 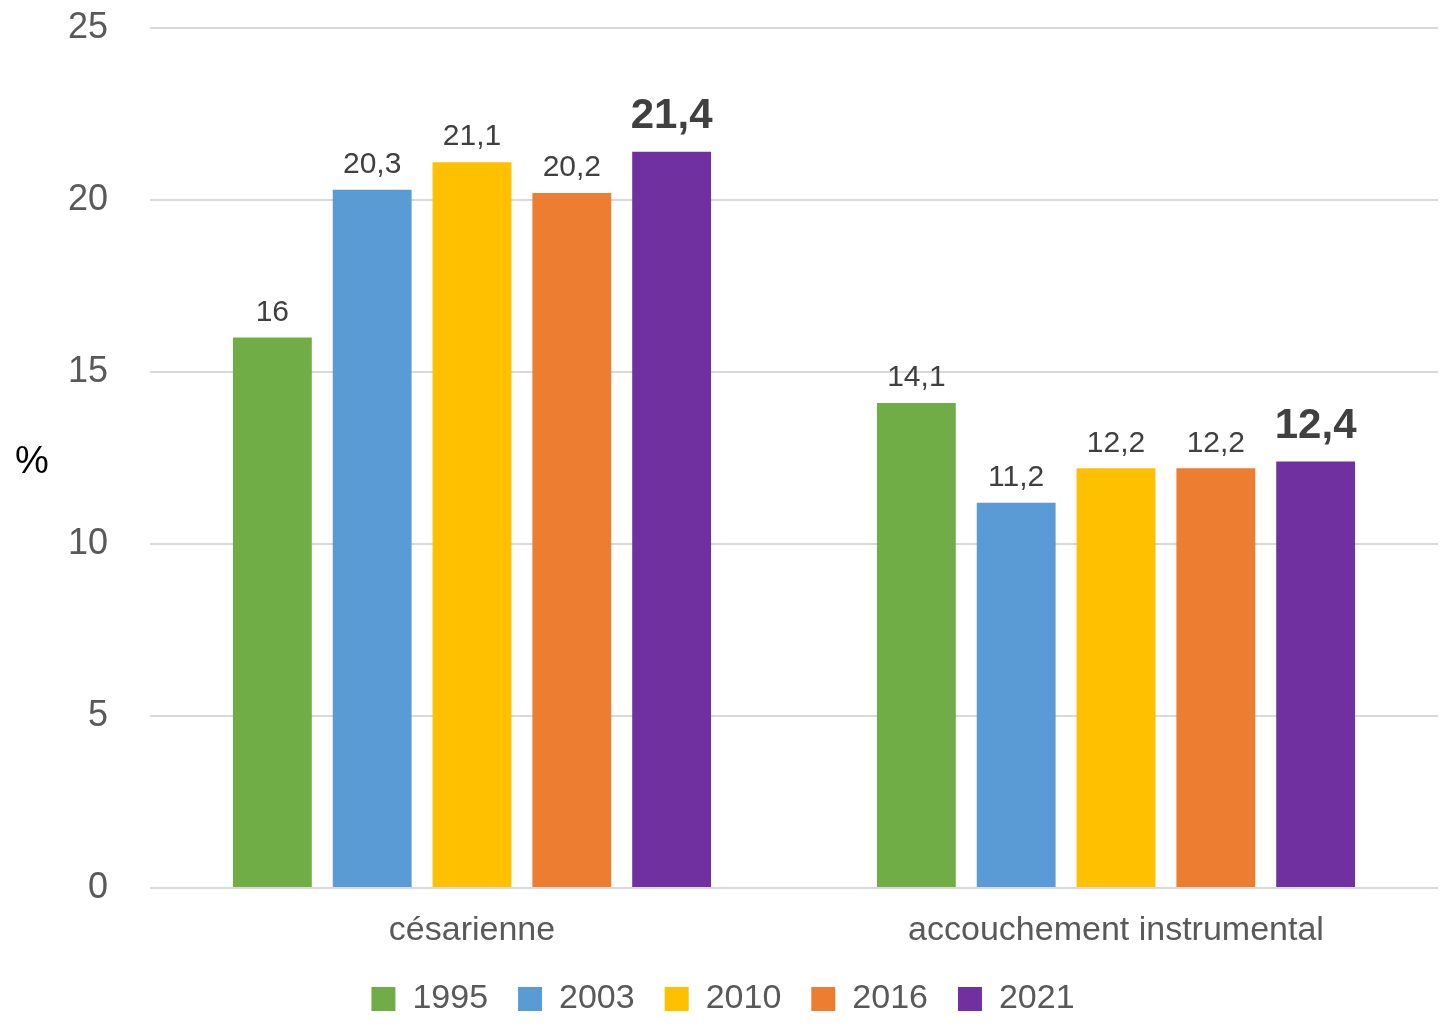 What do you see at coordinates (1316, 424) in the screenshot?
I see `data-label: 12,4` at bounding box center [1316, 424].